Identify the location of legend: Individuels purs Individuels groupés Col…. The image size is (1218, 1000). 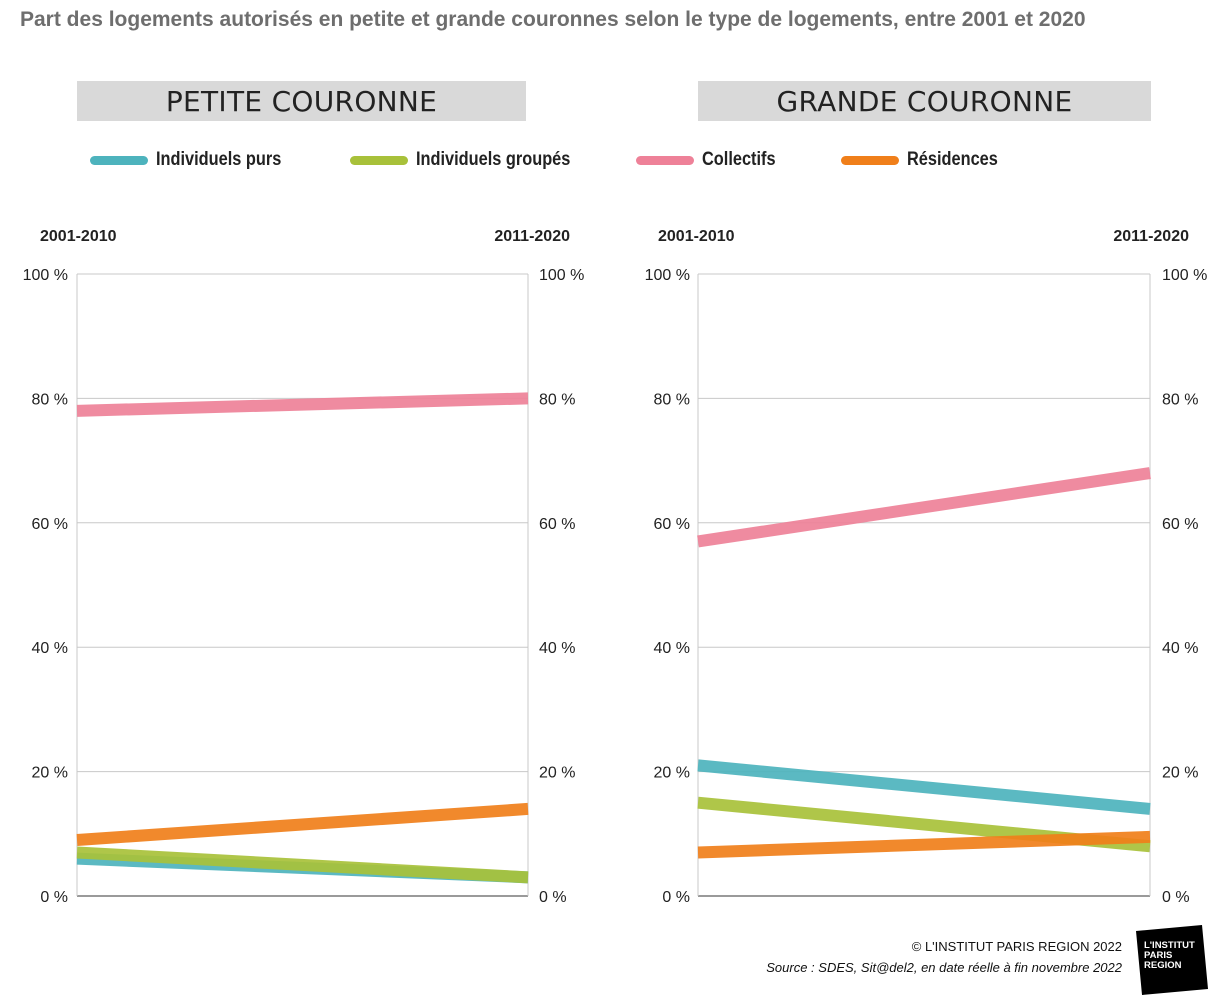
(609, 160).